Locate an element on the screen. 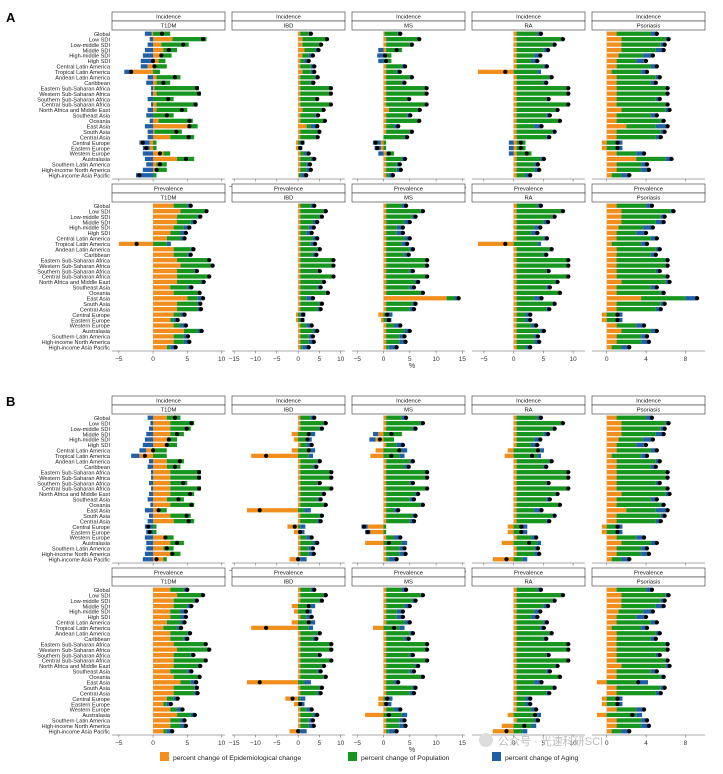  legend-label: percent change of Aging is located at coordinates (542, 758).